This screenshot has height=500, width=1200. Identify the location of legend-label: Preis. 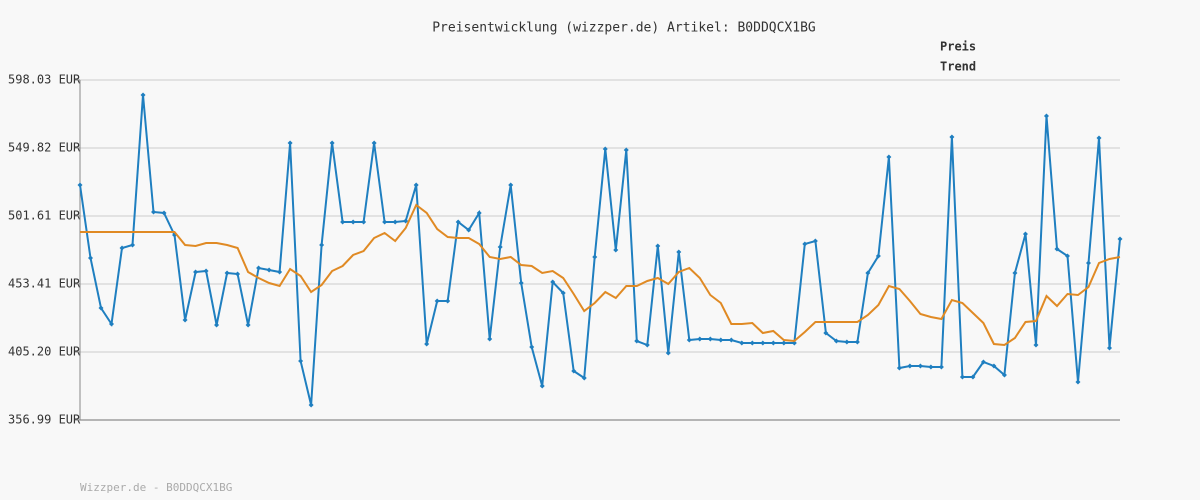
(958, 47).